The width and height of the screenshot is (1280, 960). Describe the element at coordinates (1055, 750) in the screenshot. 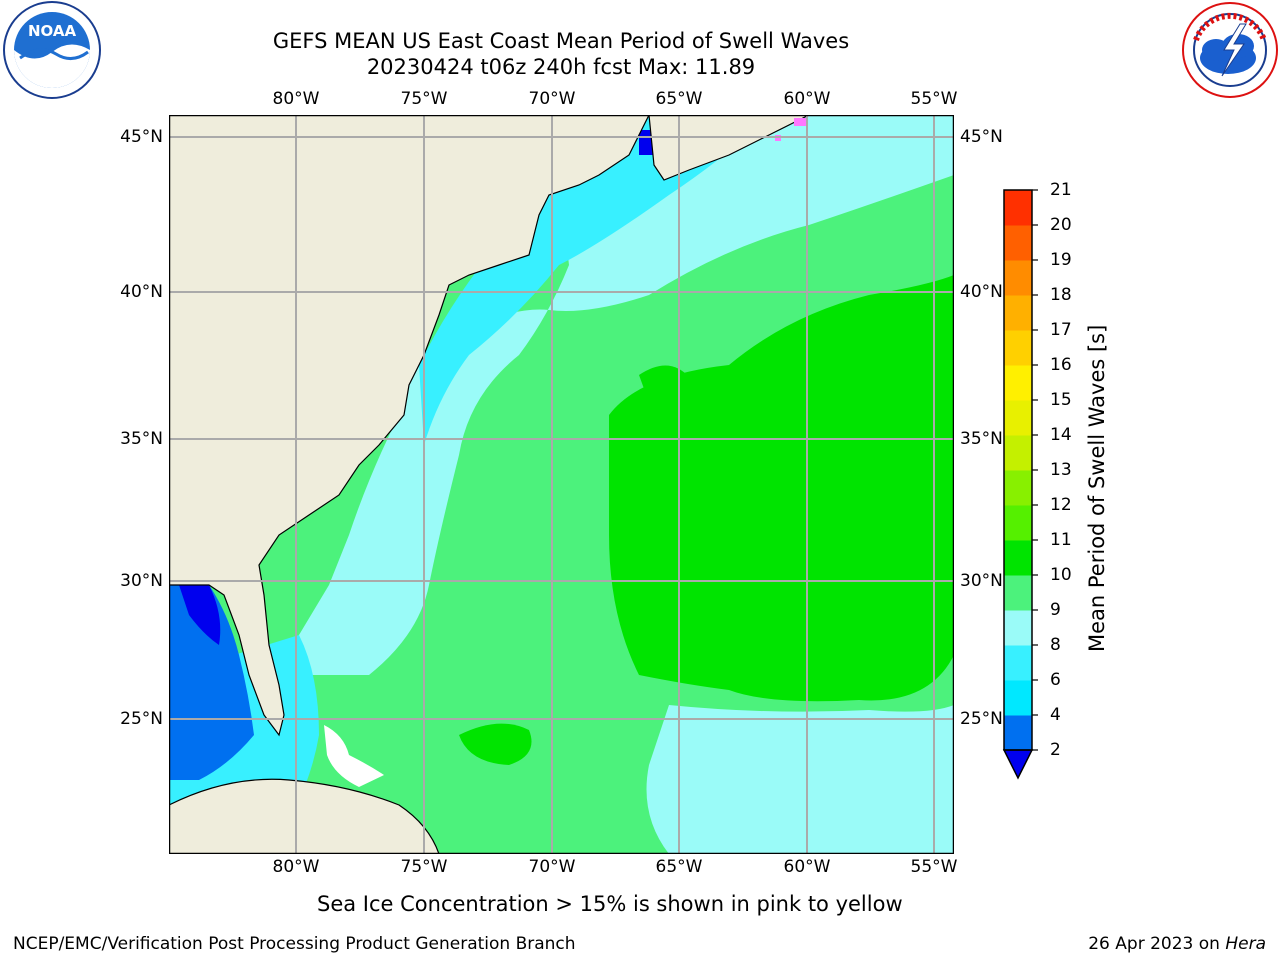

I see `colorbar-tick-label: 2` at that location.